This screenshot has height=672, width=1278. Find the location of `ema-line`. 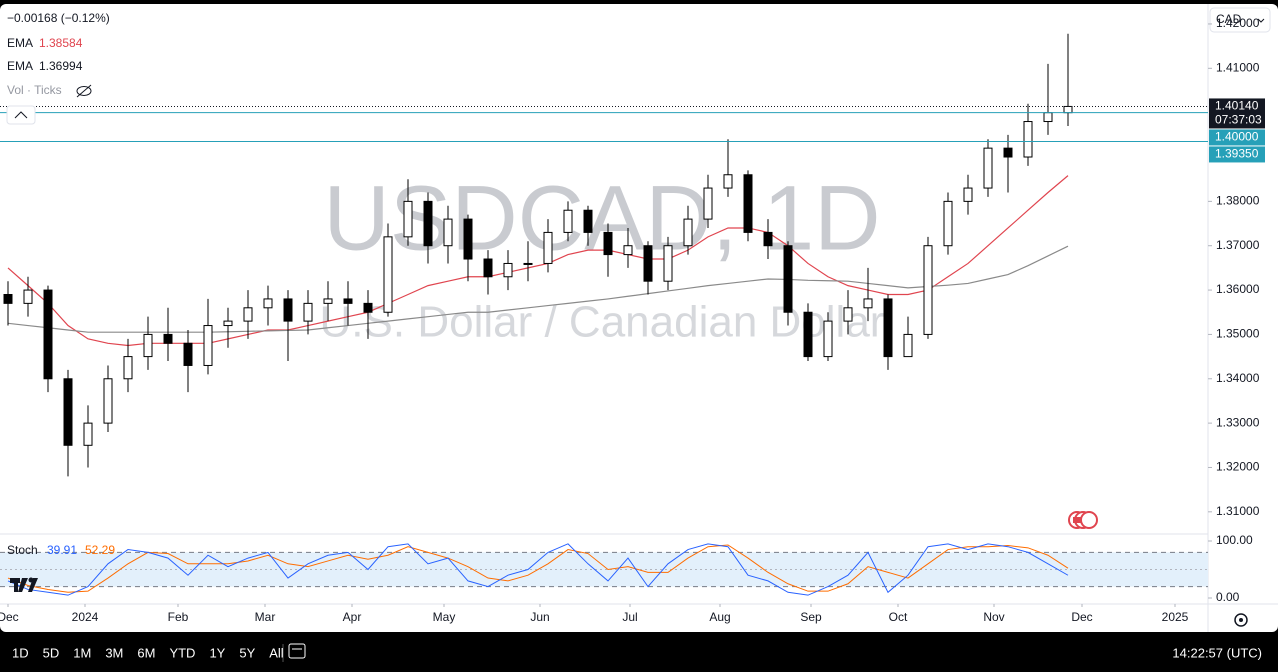

ema-line is located at coordinates (538, 289).